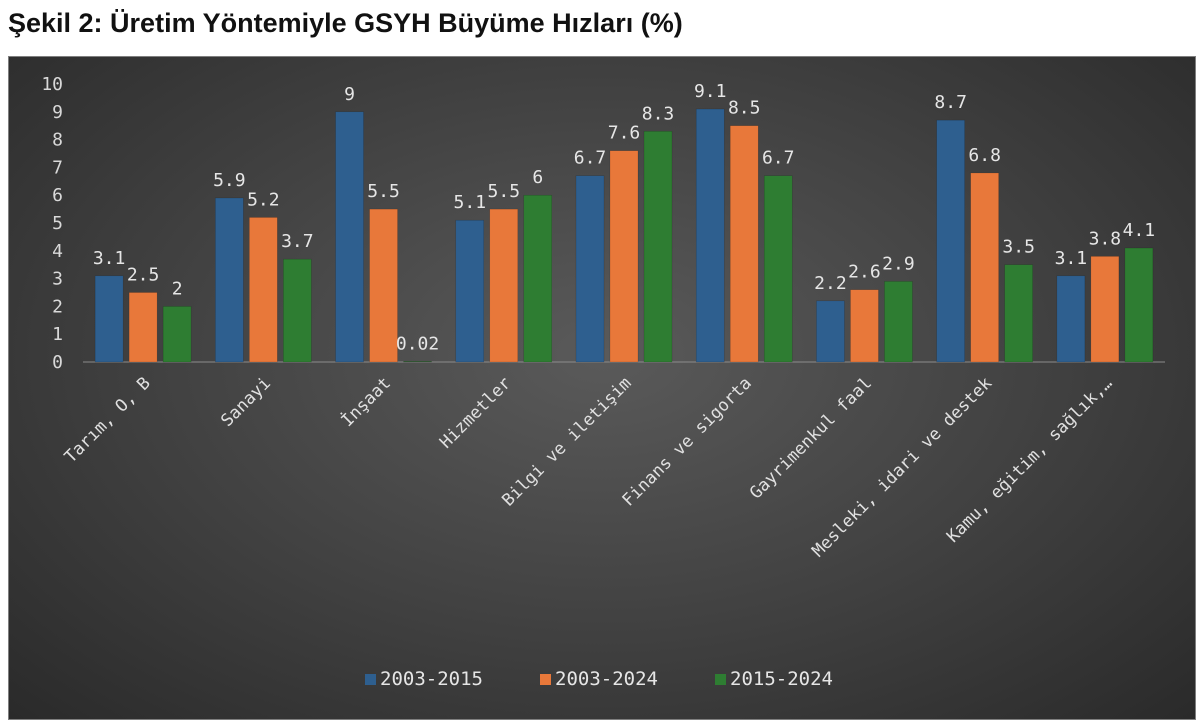 The width and height of the screenshot is (1202, 724). What do you see at coordinates (811, 438) in the screenshot?
I see `x-tick-label: Gayrimenkul faal` at bounding box center [811, 438].